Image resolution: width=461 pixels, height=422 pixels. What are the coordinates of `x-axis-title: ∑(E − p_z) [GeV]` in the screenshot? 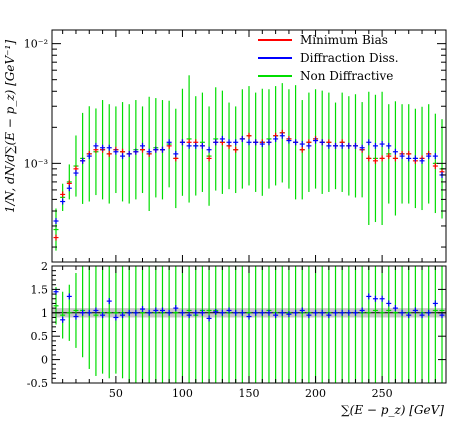 It's located at (392, 410).